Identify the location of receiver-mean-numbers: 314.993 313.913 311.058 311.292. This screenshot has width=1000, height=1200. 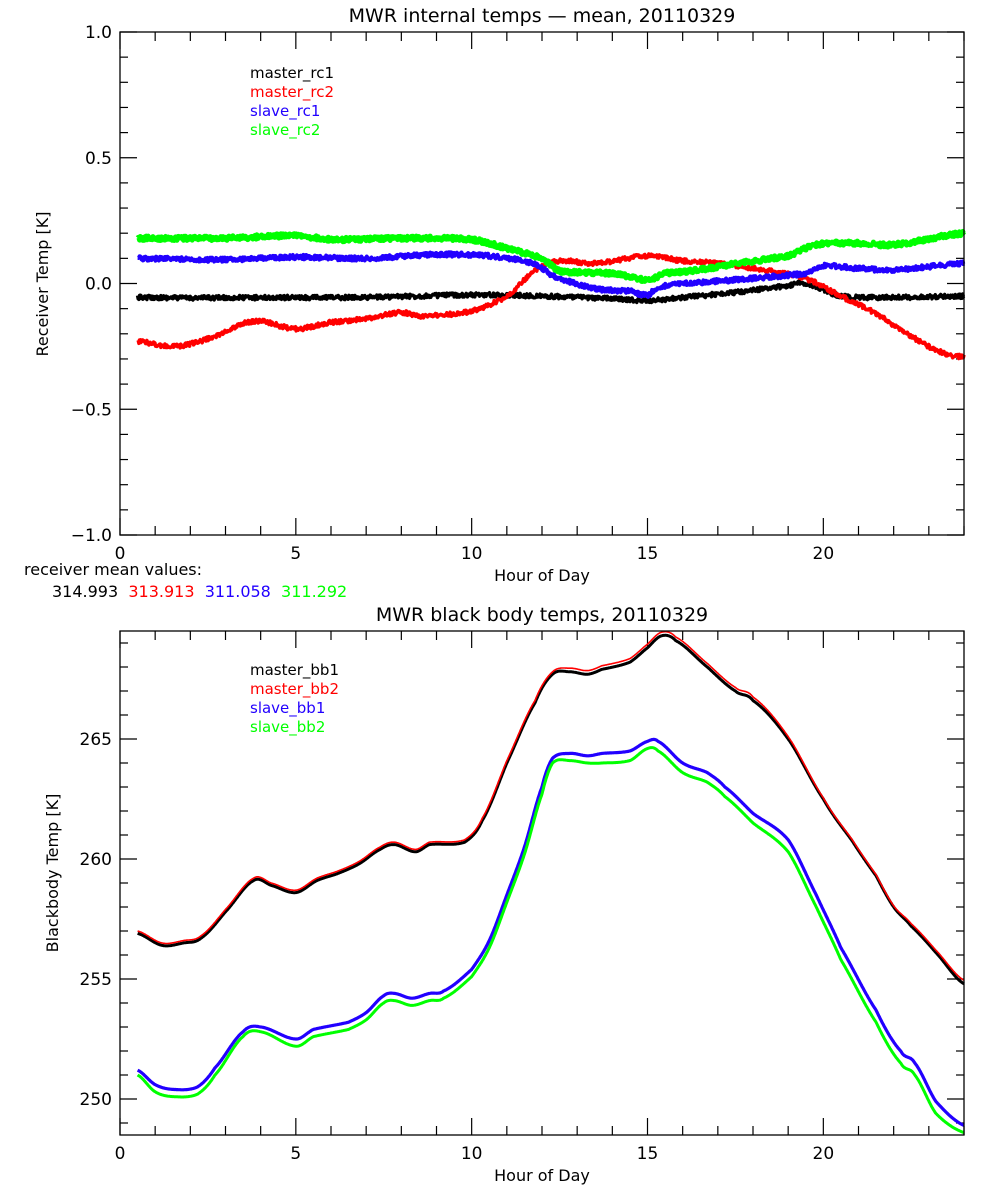
(199, 591).